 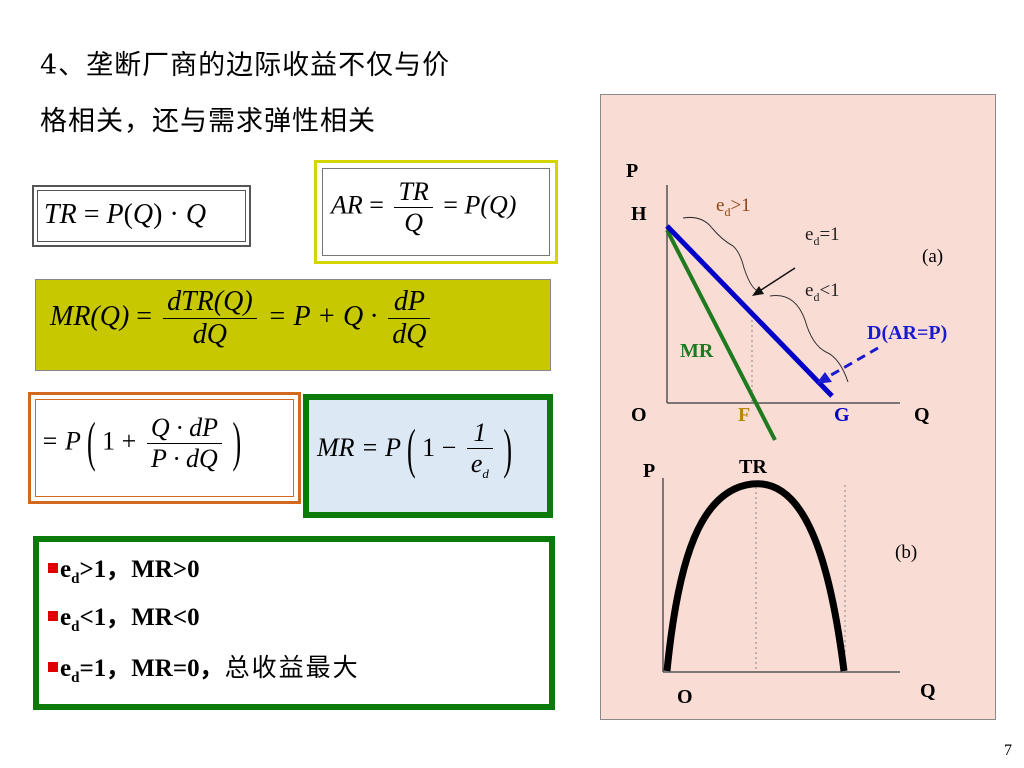 I want to click on mr-elasticity-one: 1 −, so click(x=439, y=447).